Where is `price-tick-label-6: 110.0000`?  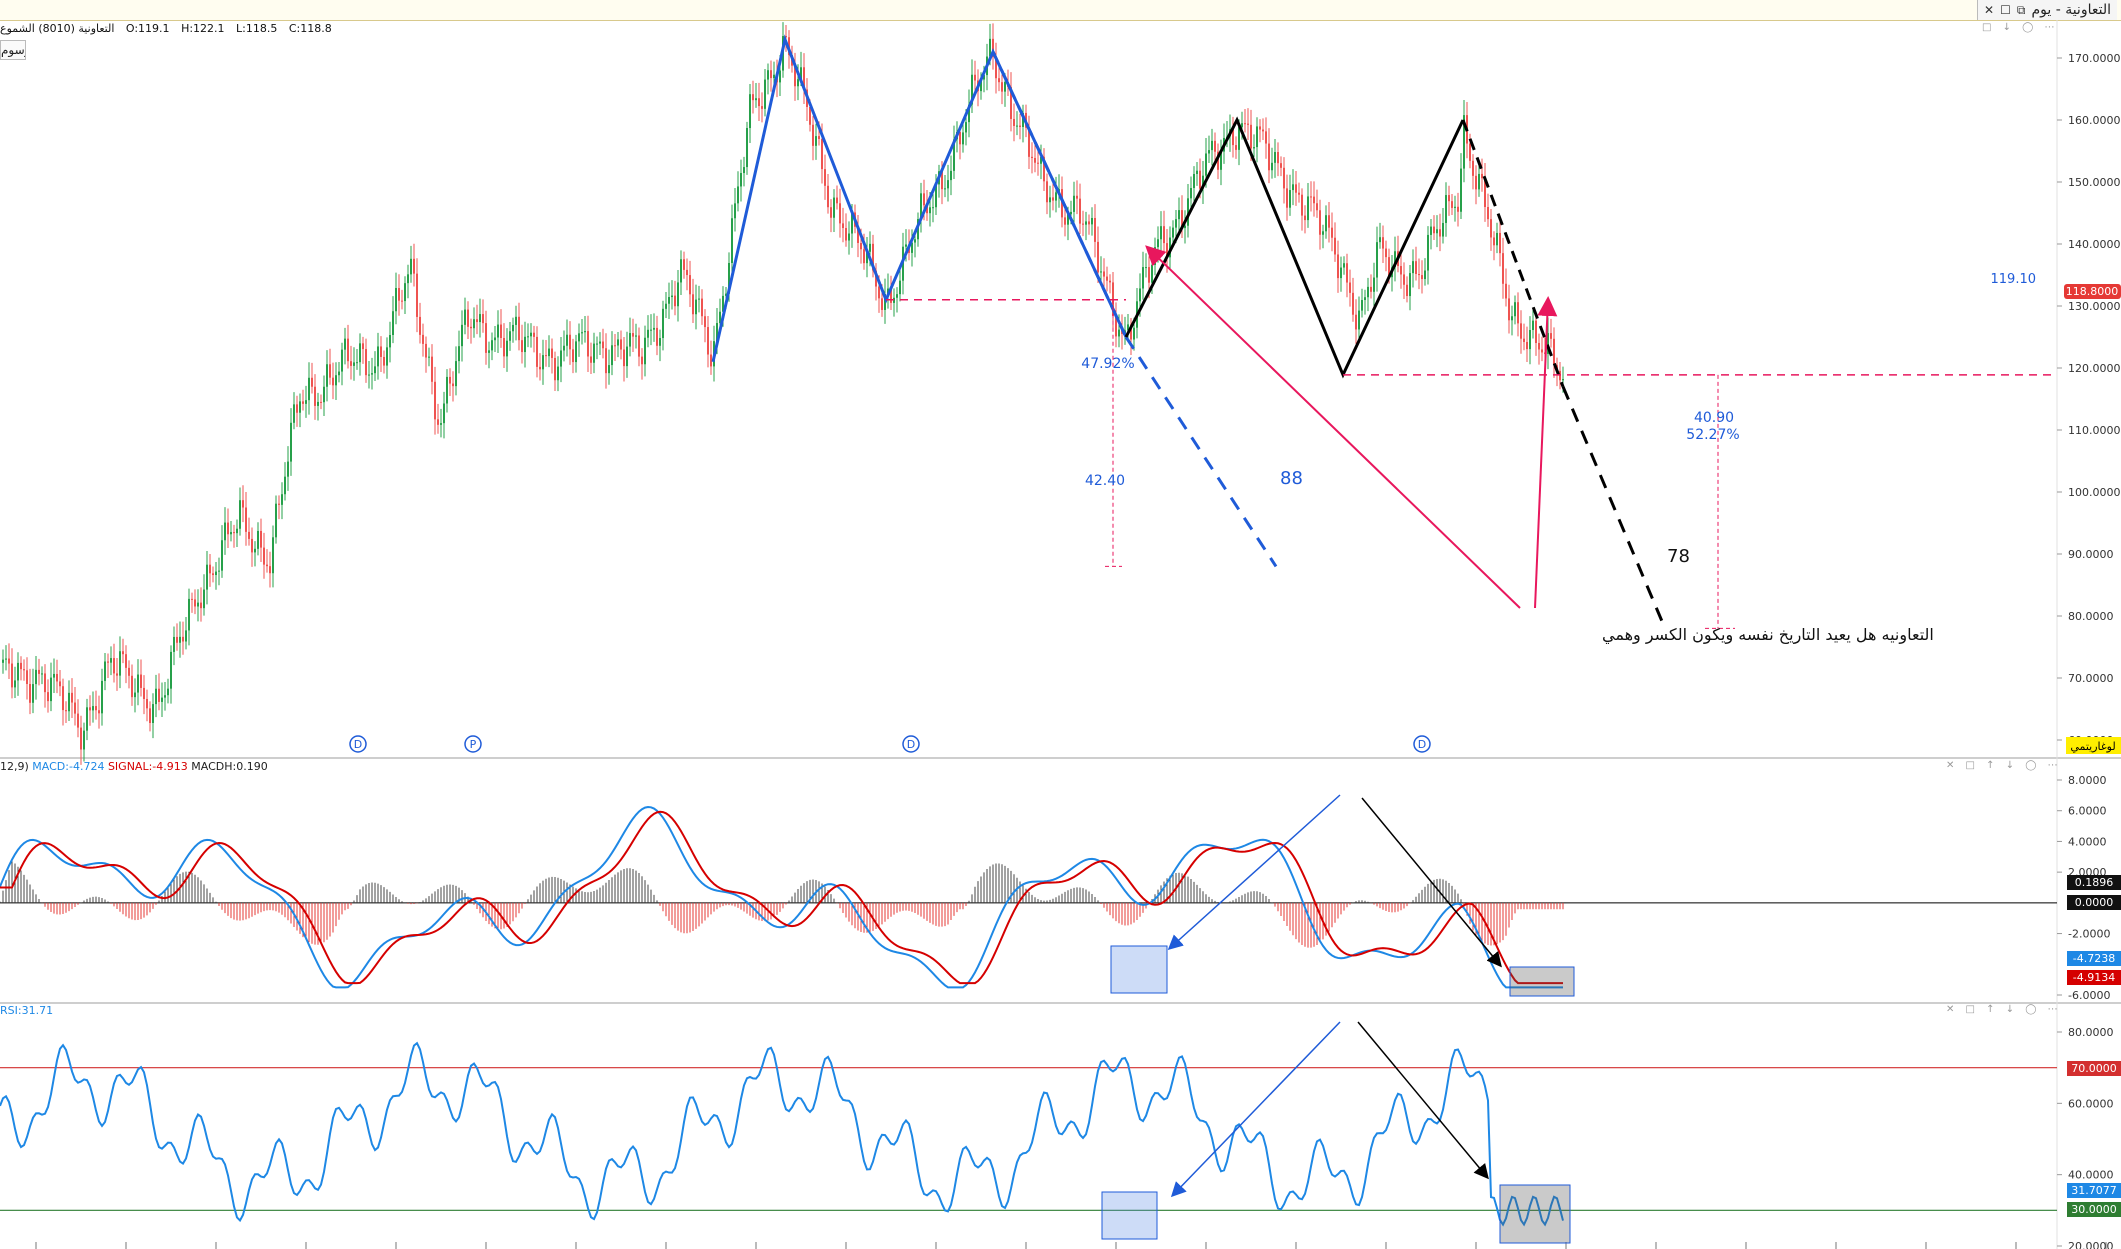
price-tick-label-6: 110.0000 is located at coordinates (2094, 430).